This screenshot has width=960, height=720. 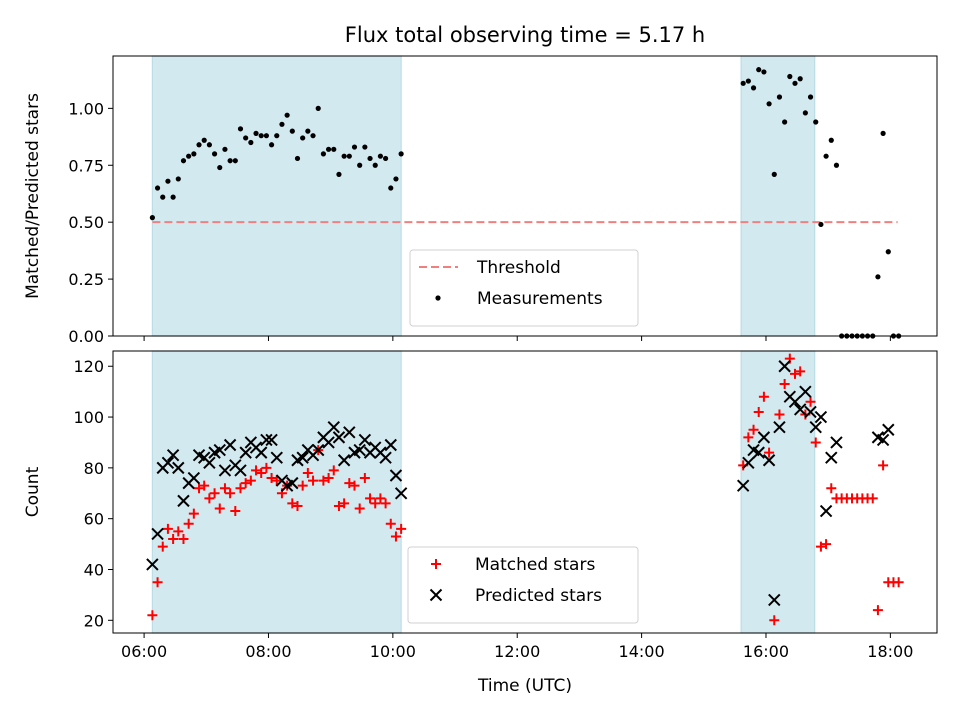 I want to click on y-tick-label-4: 1.00, so click(x=86, y=108).